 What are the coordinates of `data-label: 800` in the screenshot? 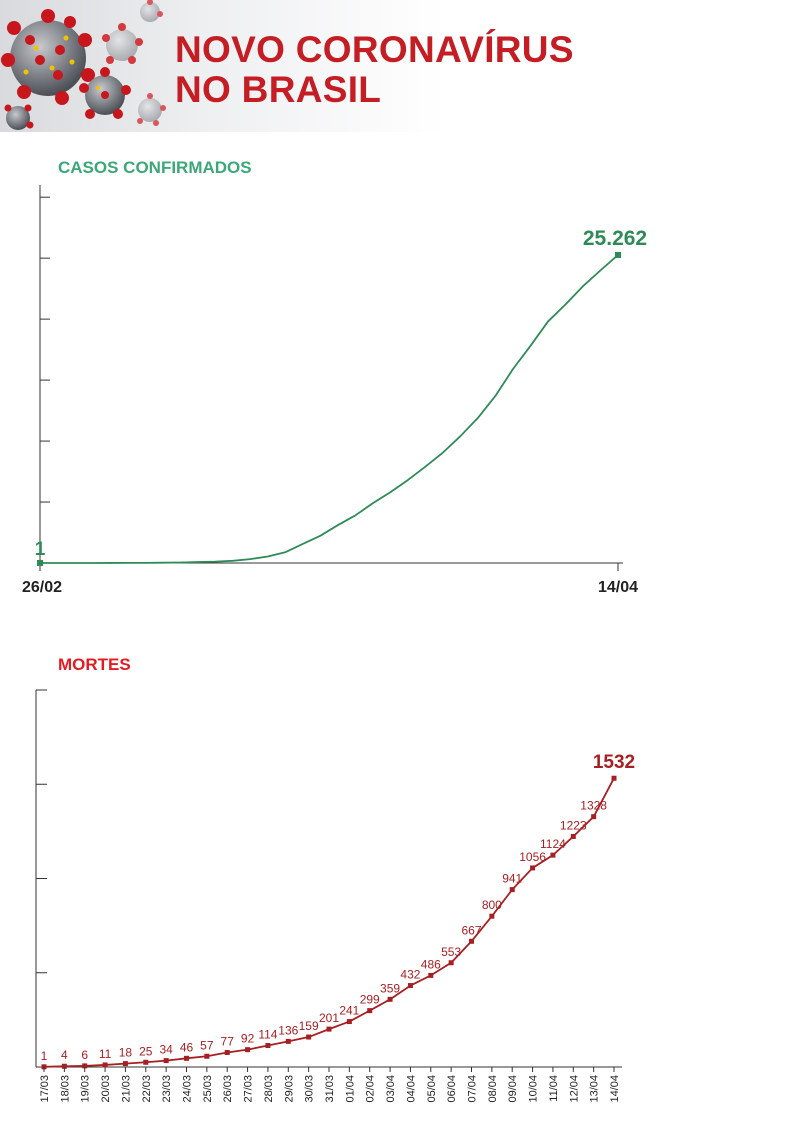 It's located at (492, 905).